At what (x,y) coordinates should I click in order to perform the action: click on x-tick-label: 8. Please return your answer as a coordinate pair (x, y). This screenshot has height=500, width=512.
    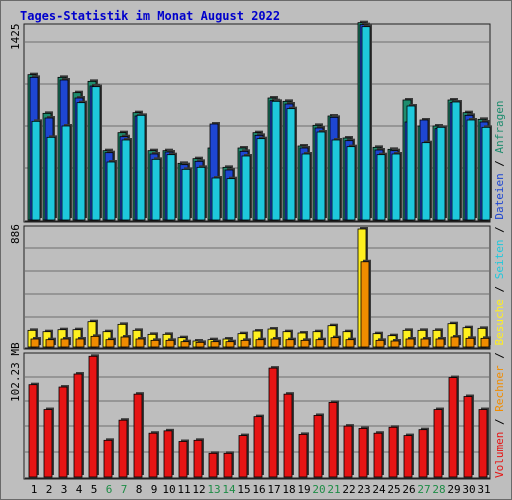
    Looking at the image, I should click on (139, 489).